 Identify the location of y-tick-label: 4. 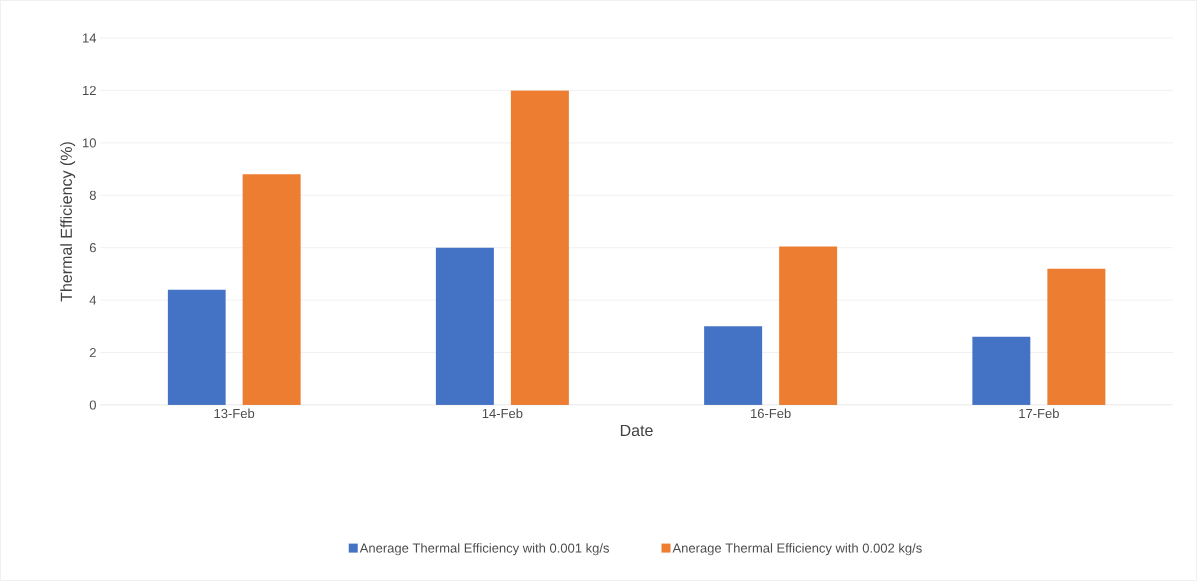
(93, 300).